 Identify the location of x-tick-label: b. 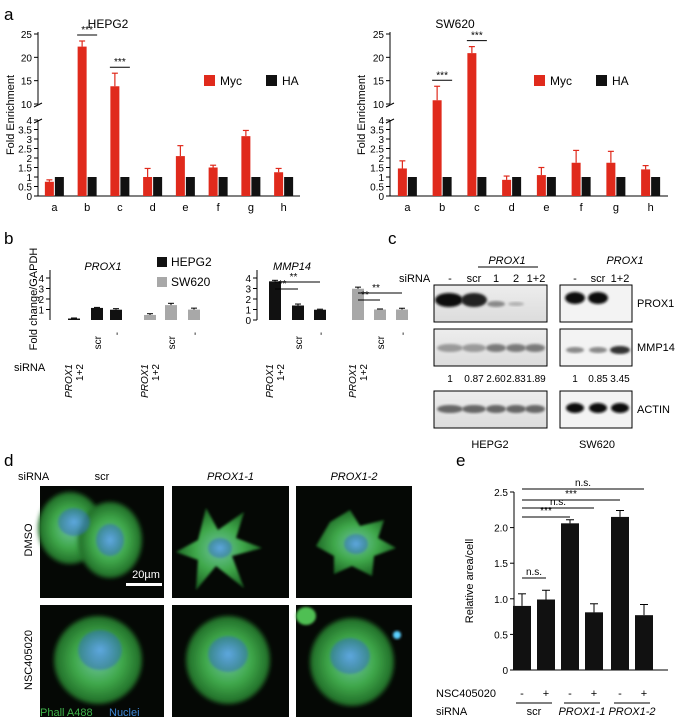
(442, 208).